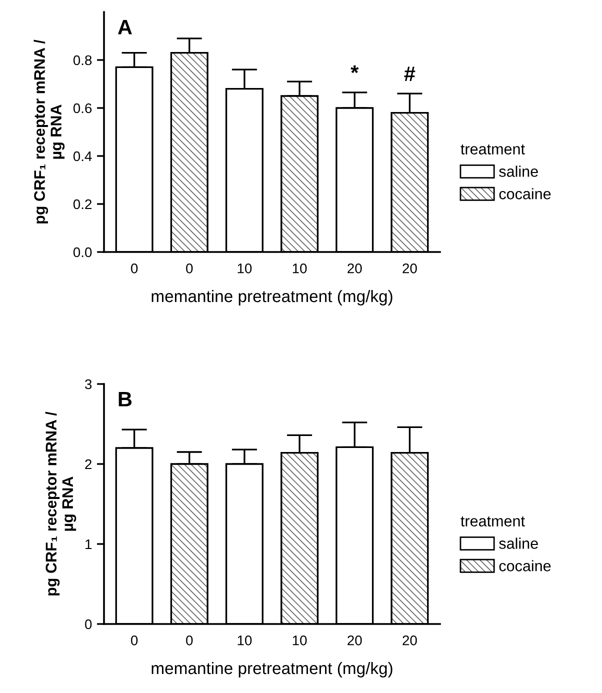 This screenshot has height=693, width=602. What do you see at coordinates (410, 73) in the screenshot?
I see `data-label: #` at bounding box center [410, 73].